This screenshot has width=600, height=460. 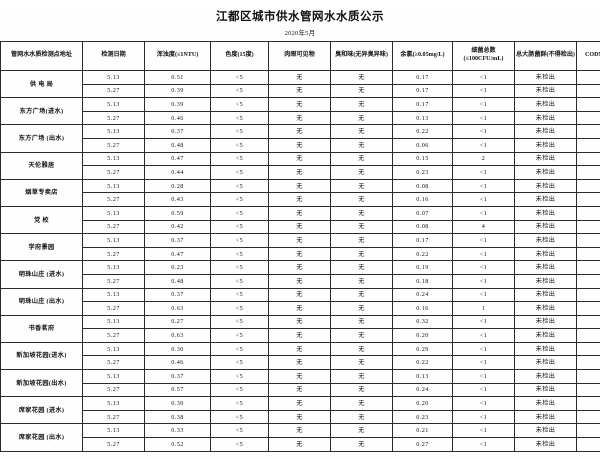 What do you see at coordinates (423, 268) in the screenshot?
I see `cell-residual-chlorine: 0.19` at bounding box center [423, 268].